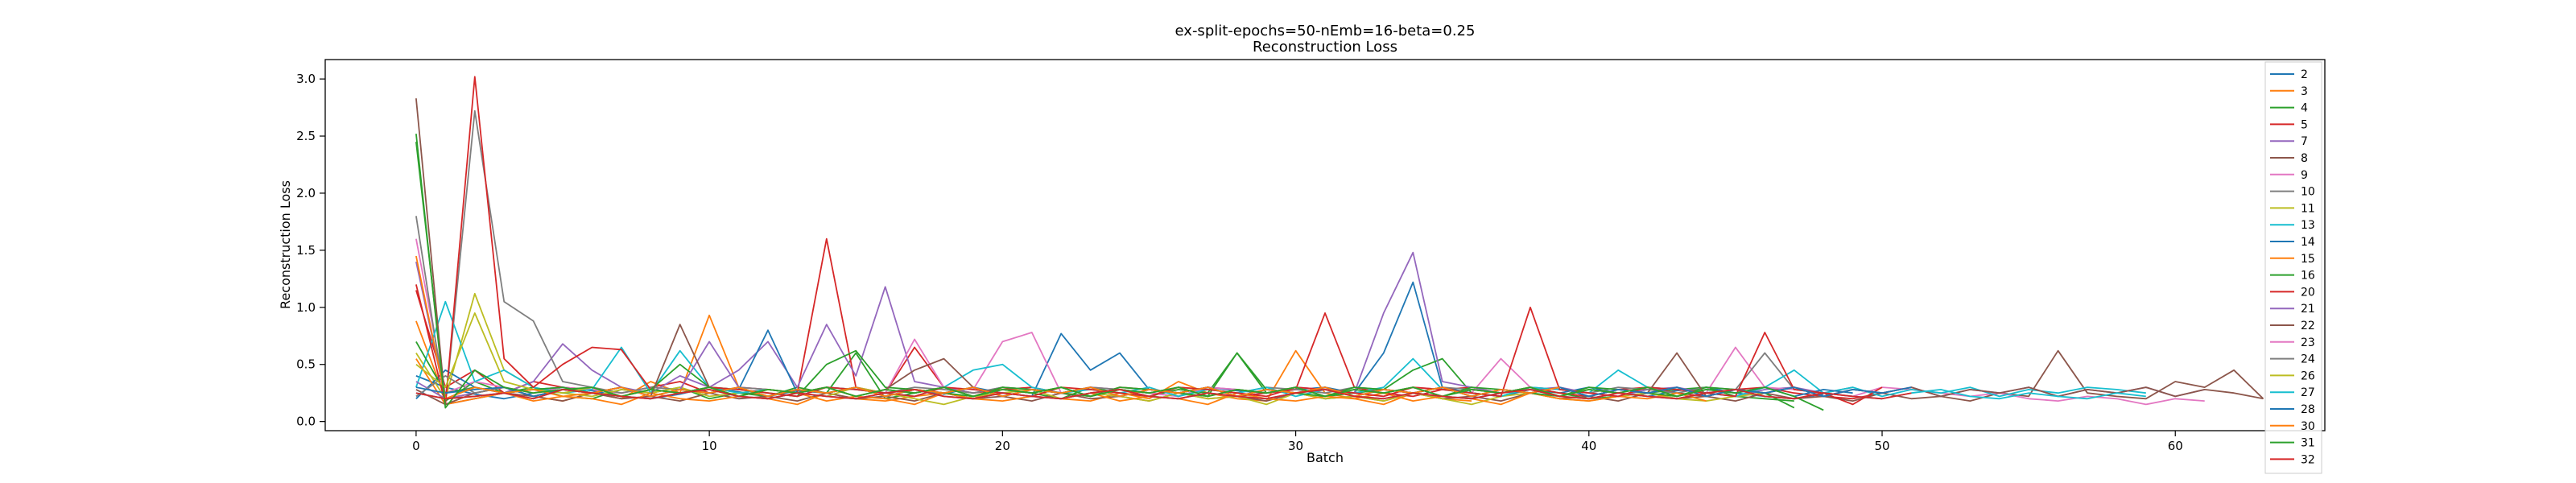 This screenshot has height=483, width=2576. Describe the element at coordinates (1588, 446) in the screenshot. I see `x-tick-label: 40` at that location.